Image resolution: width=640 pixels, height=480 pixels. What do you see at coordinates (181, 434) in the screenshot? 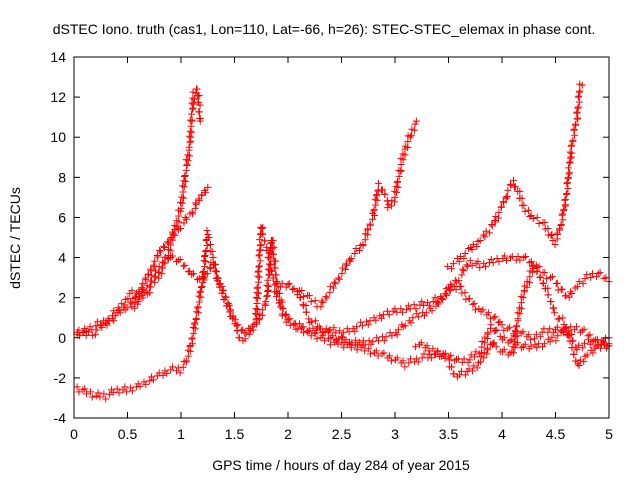
I see `x-tick-label: 1` at bounding box center [181, 434].